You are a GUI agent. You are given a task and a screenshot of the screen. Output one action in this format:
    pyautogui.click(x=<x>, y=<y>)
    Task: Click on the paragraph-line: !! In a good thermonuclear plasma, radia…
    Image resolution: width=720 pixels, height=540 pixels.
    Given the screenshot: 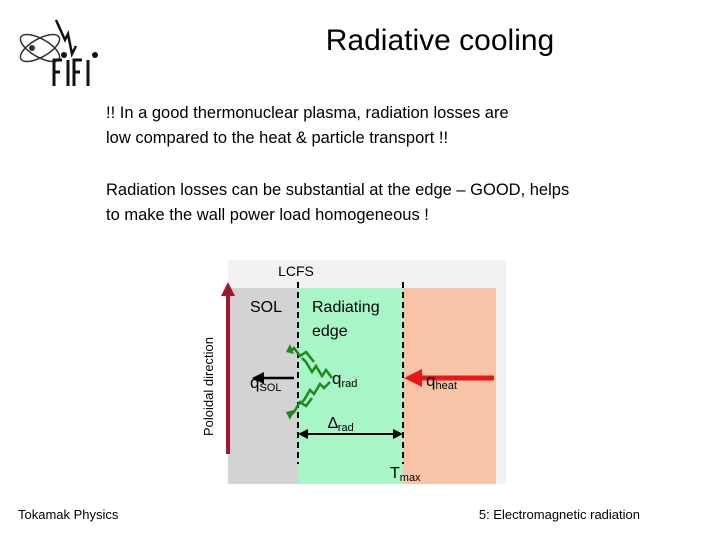 What is the action you would take?
    pyautogui.click(x=307, y=113)
    